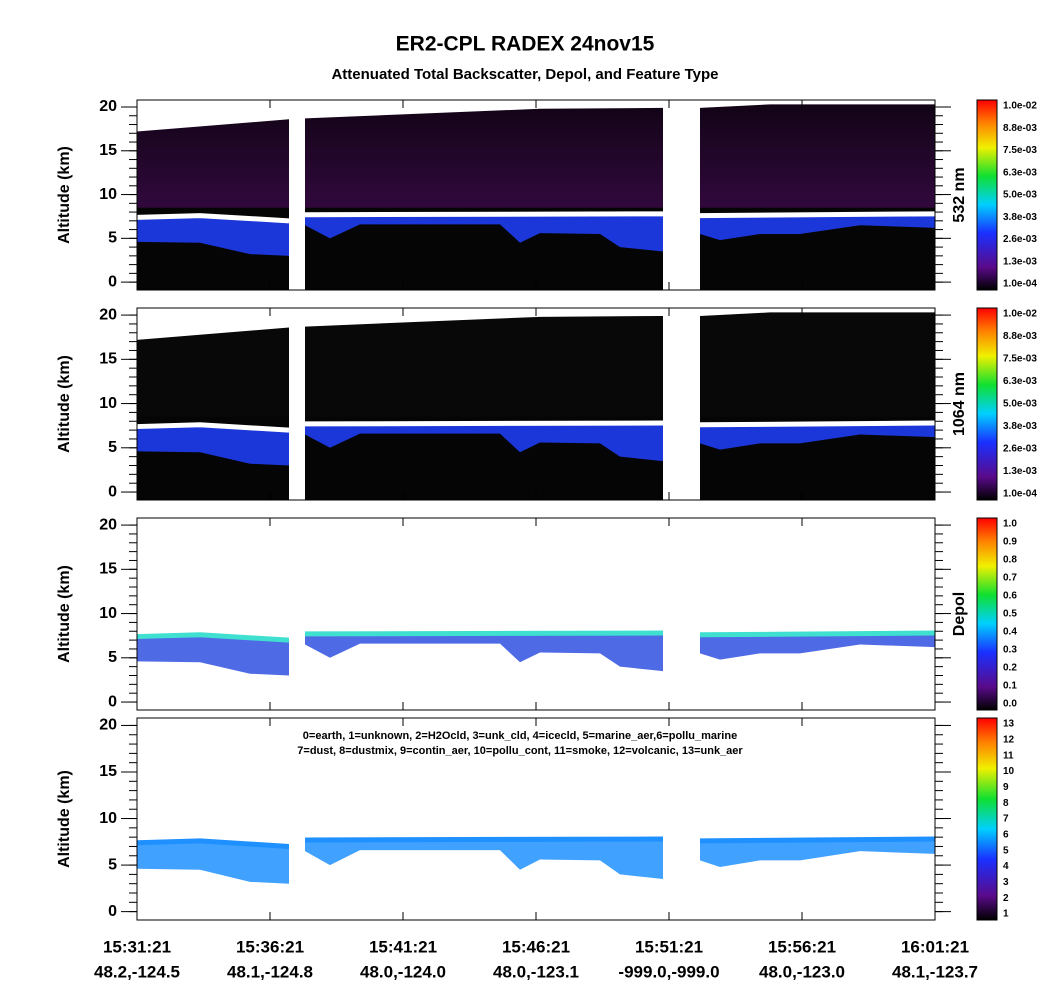  Describe the element at coordinates (959, 404) in the screenshot. I see `colorbar-label: 1064 nm` at that location.